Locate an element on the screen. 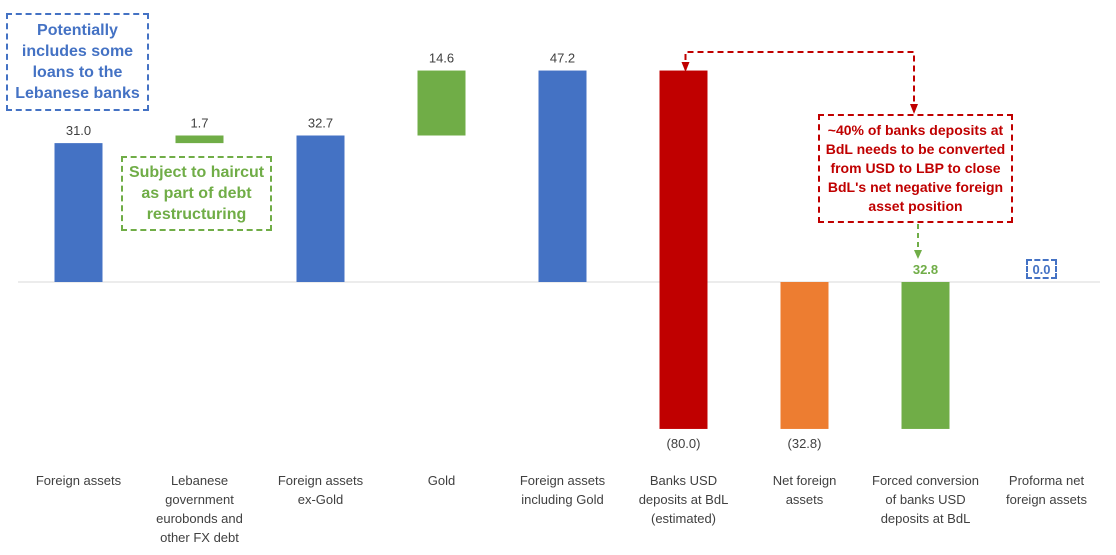 Image resolution: width=1116 pixels, height=555 pixels. category-label: of banks USD is located at coordinates (925, 499).